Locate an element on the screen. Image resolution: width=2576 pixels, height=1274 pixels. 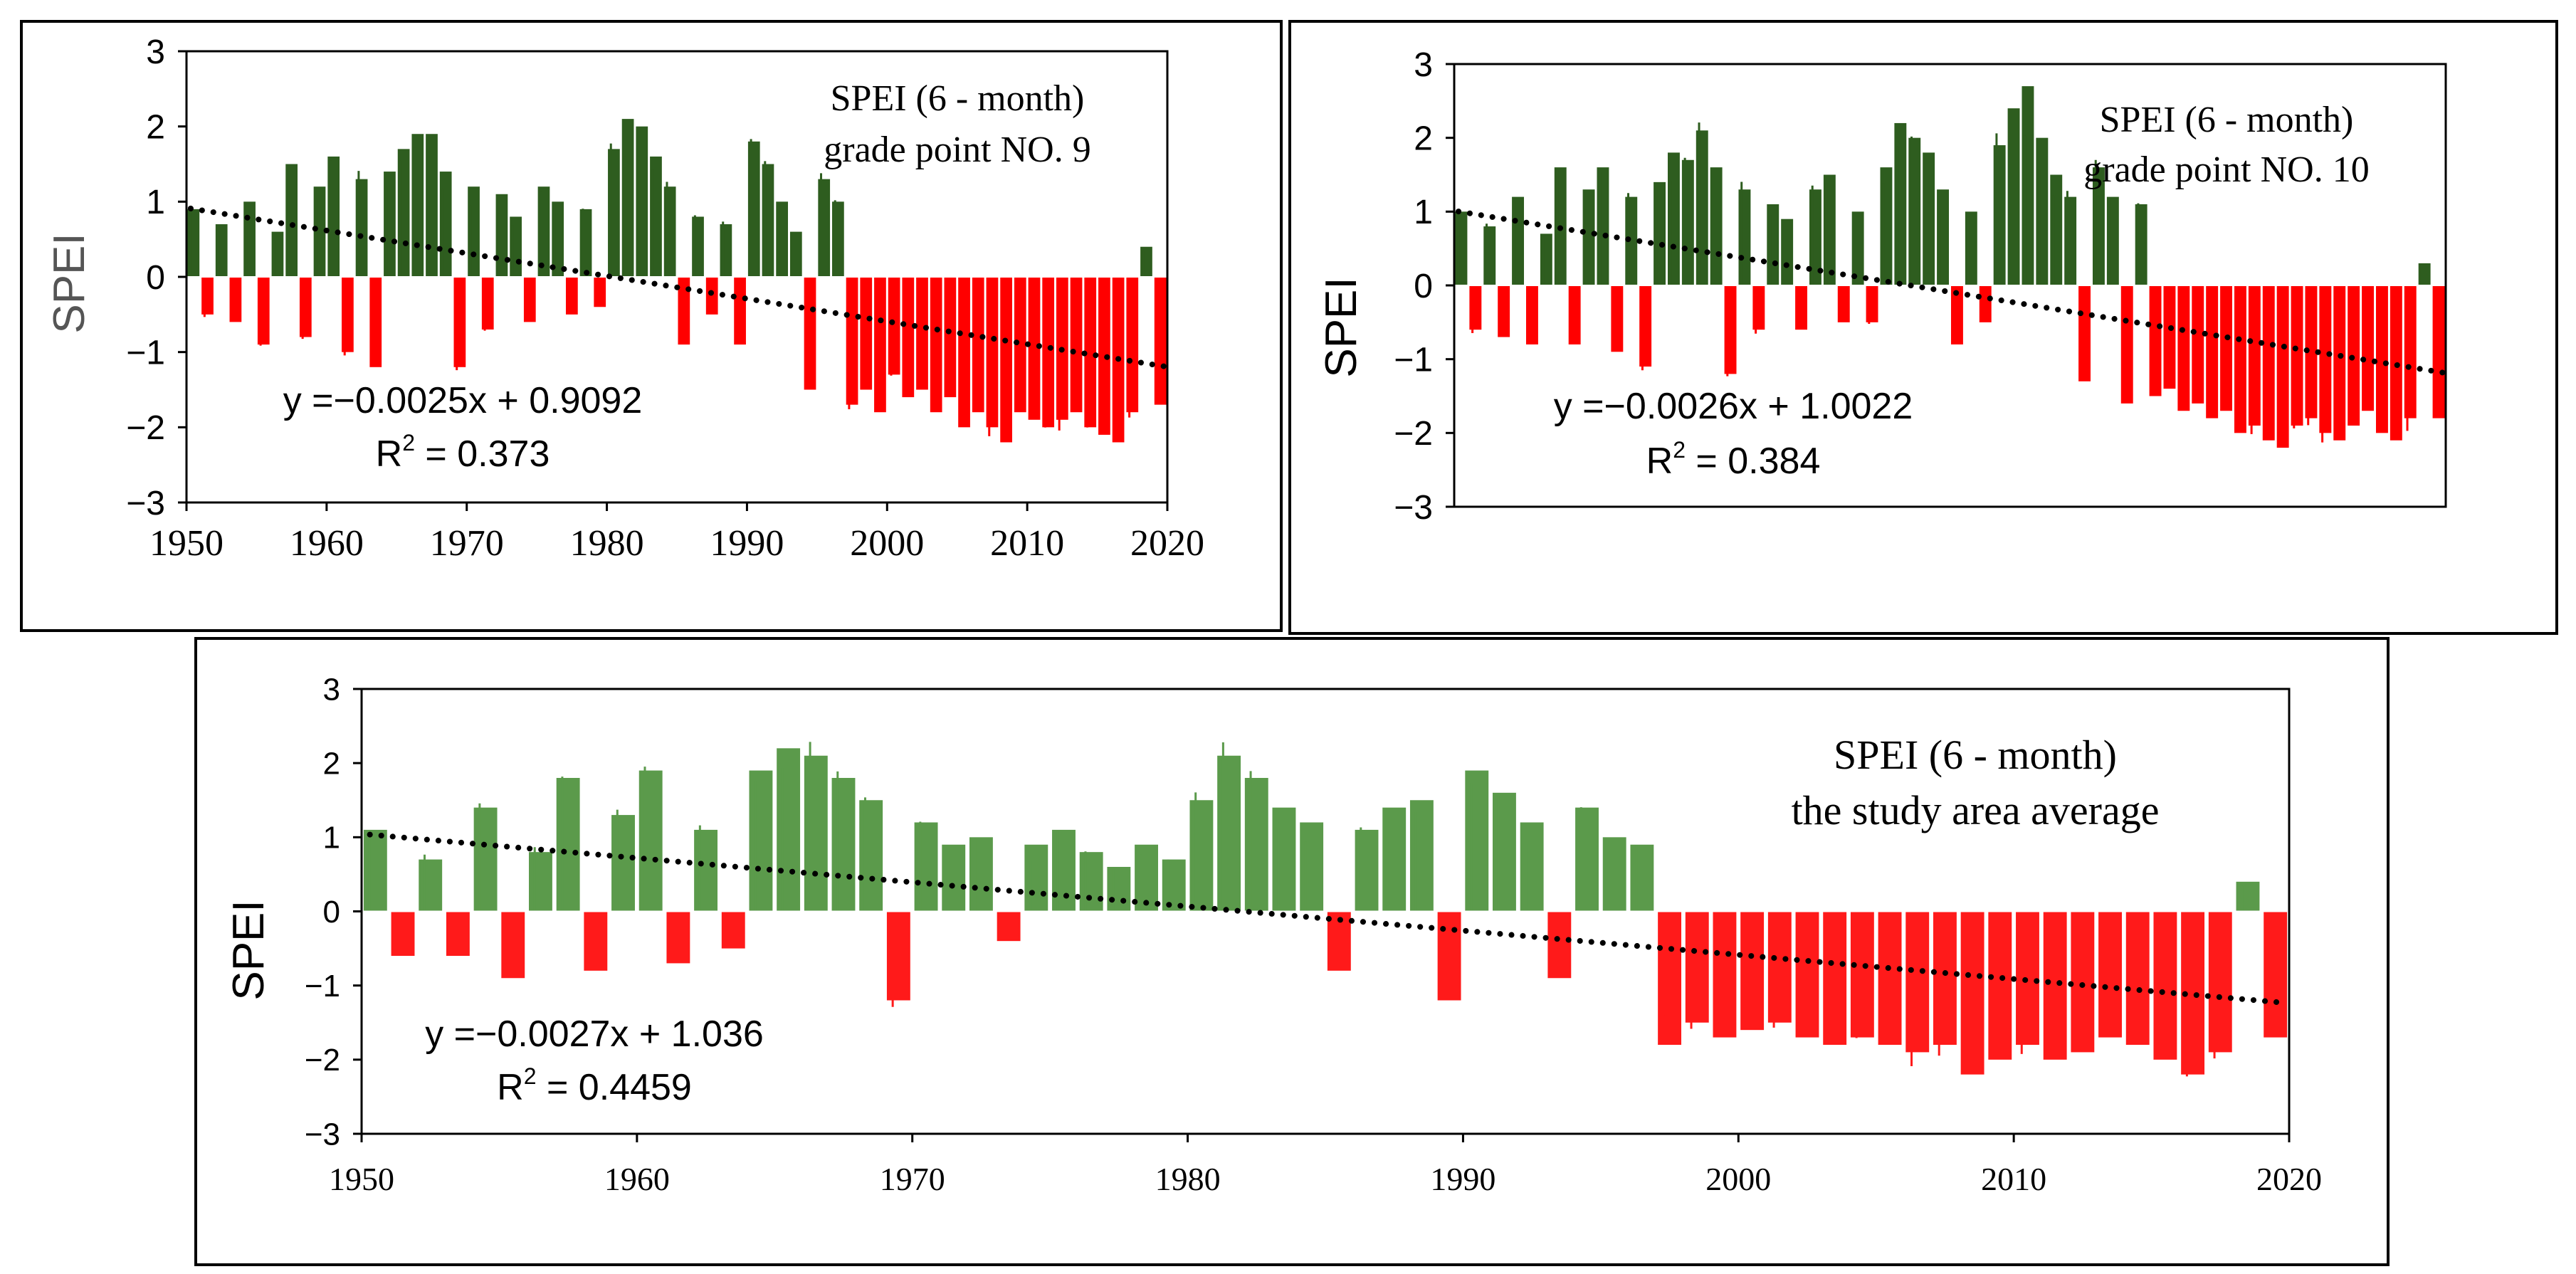
chart-title-line2: the study area average is located at coordinates (1976, 810).